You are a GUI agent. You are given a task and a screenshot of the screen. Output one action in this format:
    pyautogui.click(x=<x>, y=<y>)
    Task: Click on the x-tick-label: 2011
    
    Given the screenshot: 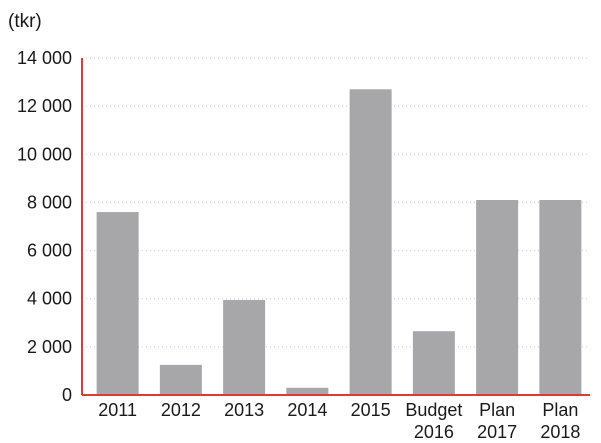 What is the action you would take?
    pyautogui.click(x=117, y=410)
    